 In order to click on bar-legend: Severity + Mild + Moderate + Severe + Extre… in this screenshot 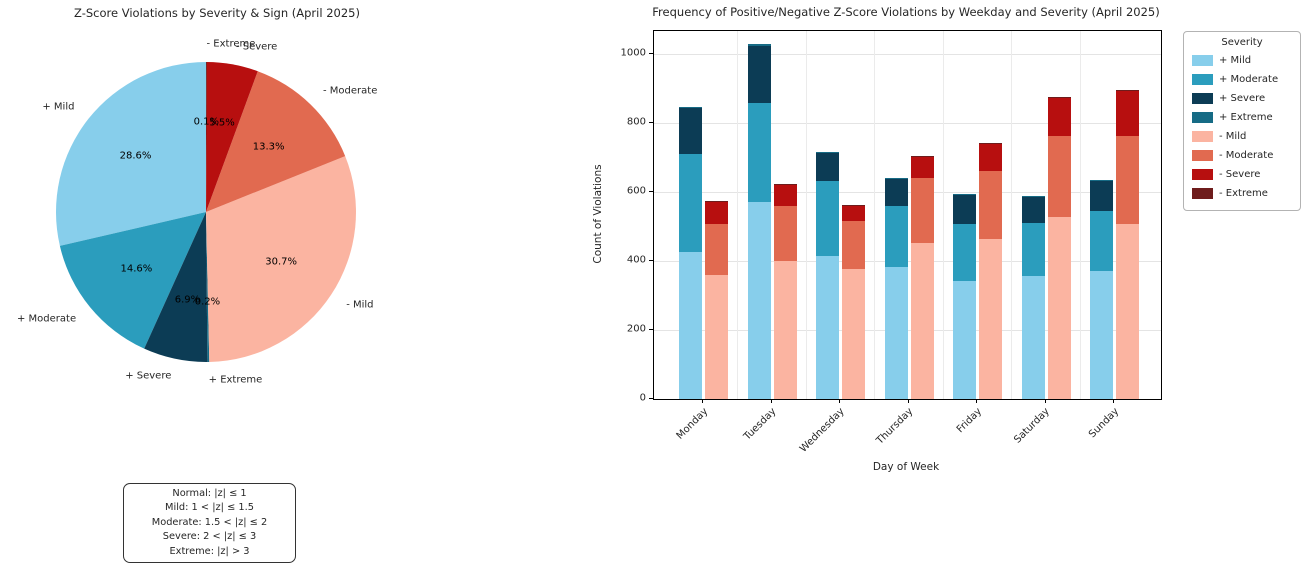, I will do `click(1242, 121)`.